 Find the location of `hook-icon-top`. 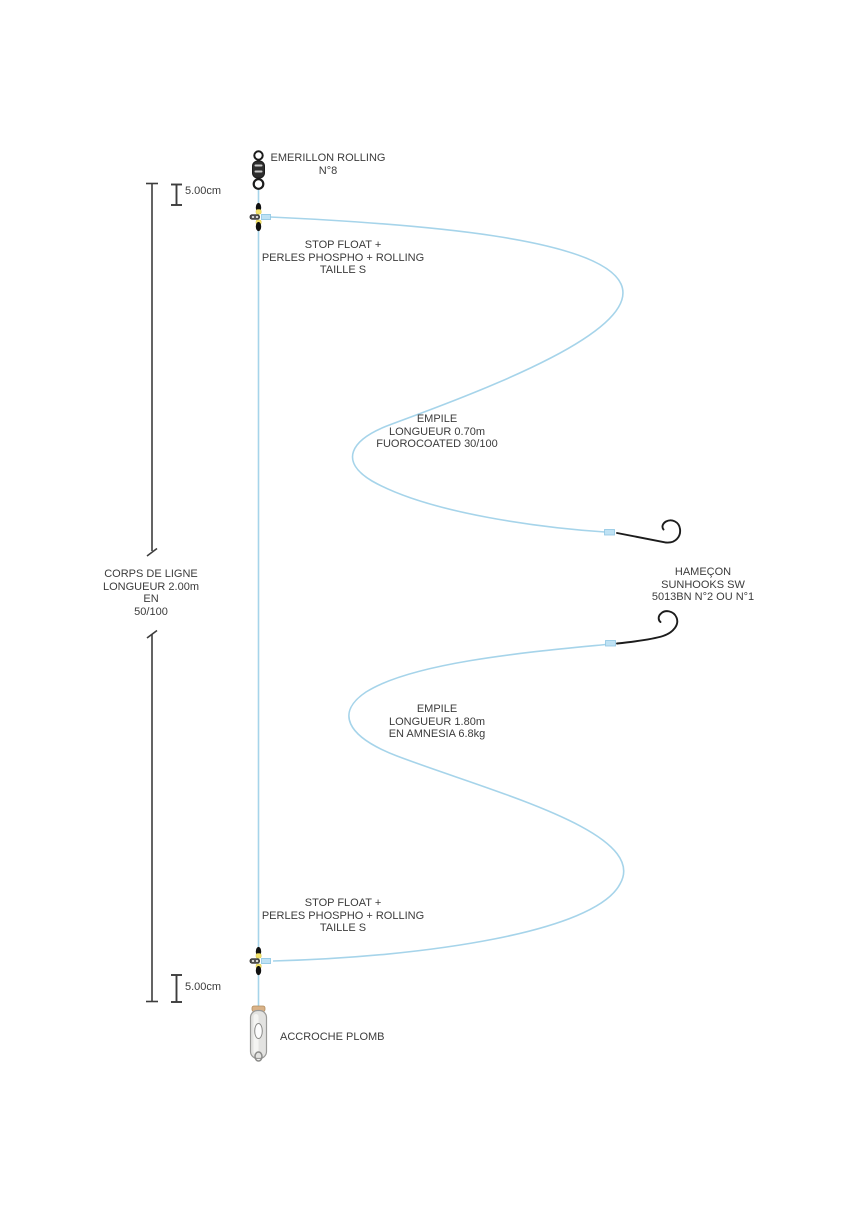

hook-icon-top is located at coordinates (643, 531).